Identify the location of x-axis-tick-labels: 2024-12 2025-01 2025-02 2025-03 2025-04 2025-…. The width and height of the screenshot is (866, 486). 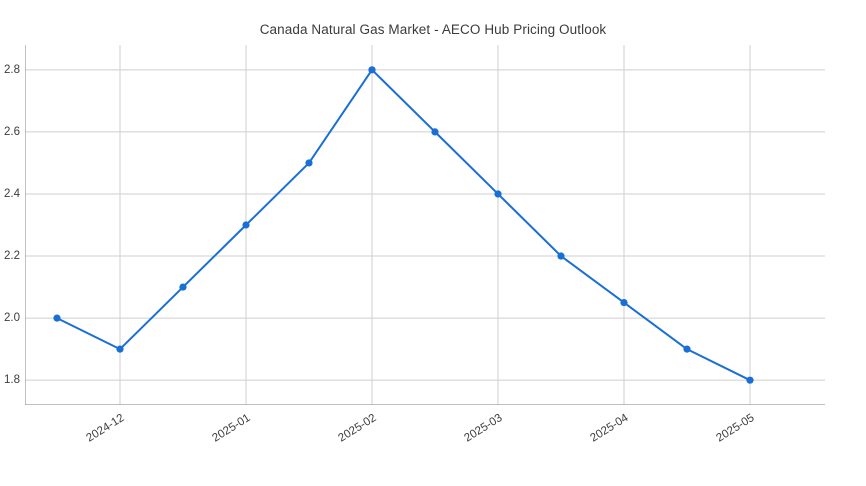
(425, 447).